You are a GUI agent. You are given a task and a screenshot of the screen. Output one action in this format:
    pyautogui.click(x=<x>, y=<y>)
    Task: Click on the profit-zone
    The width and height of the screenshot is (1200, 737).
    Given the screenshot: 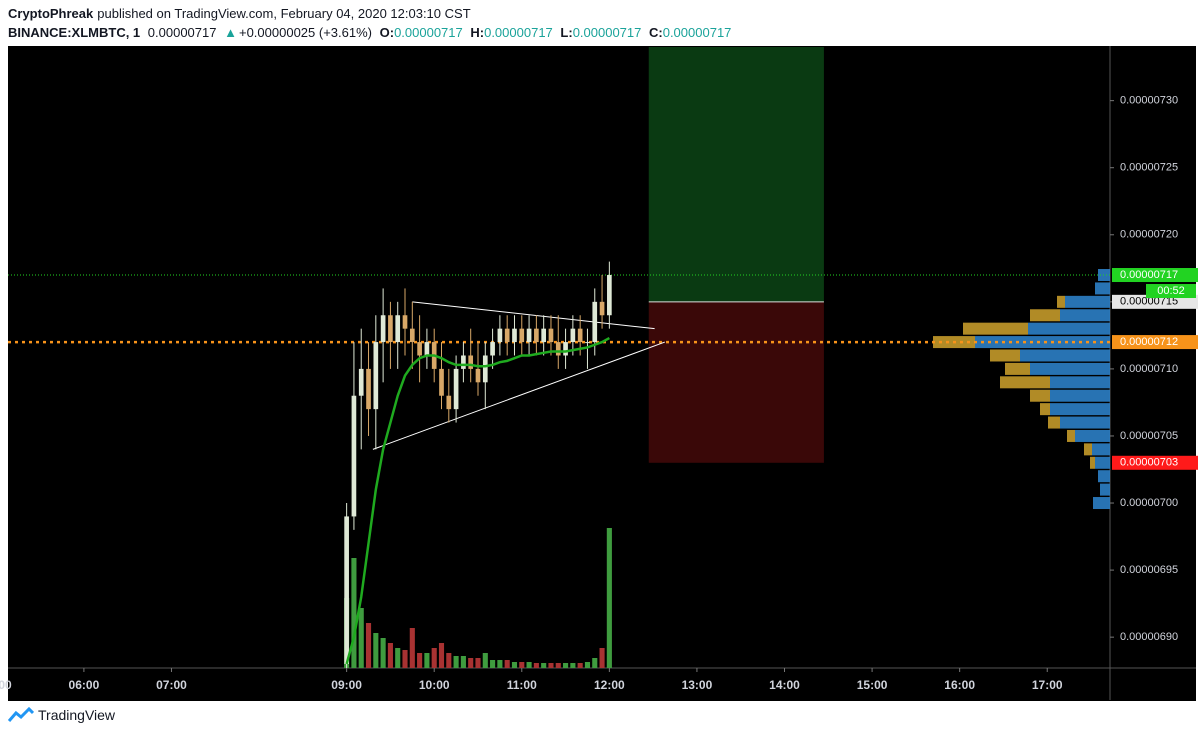 What is the action you would take?
    pyautogui.click(x=736, y=174)
    